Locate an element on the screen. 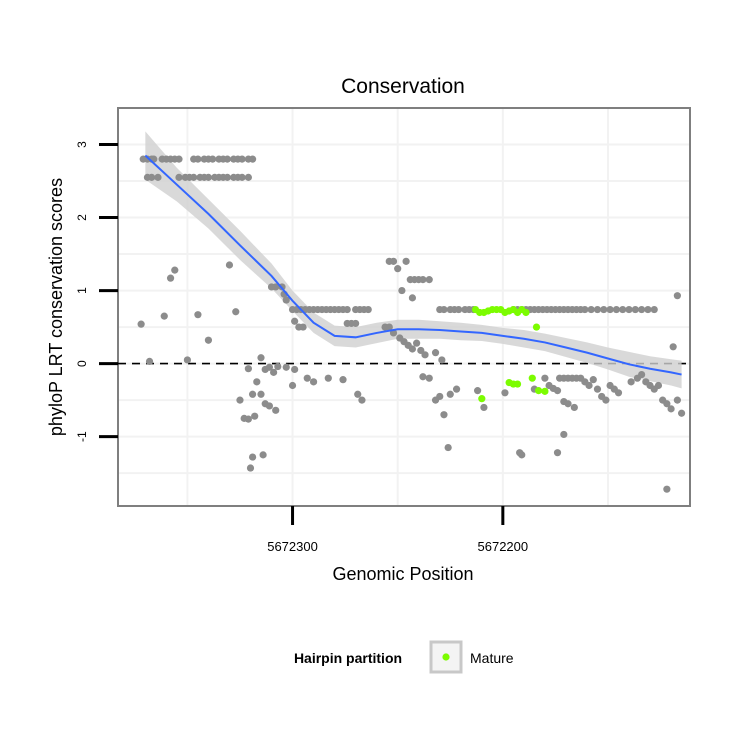 The image size is (750, 750). y-axis-label: phyloP LRT conservation scores is located at coordinates (56, 307).